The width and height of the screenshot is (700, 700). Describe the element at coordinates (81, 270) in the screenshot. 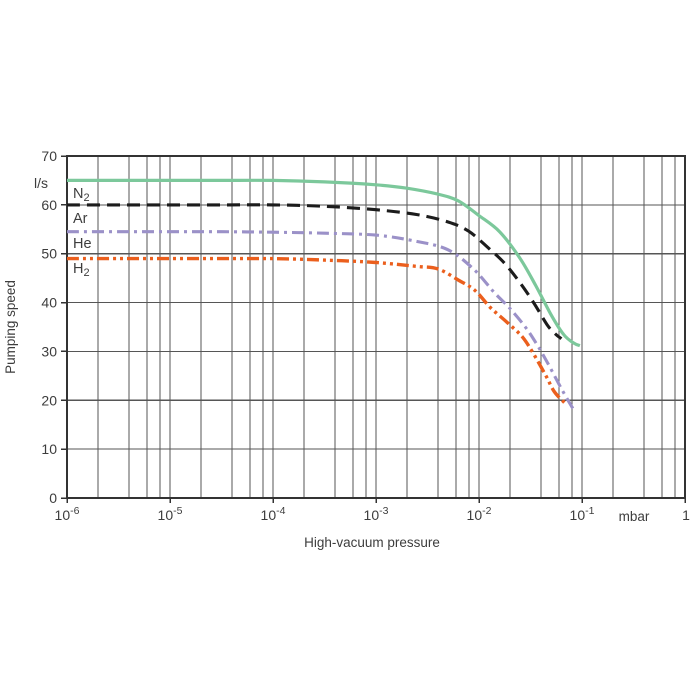

I see `series-label-h2: H2` at that location.